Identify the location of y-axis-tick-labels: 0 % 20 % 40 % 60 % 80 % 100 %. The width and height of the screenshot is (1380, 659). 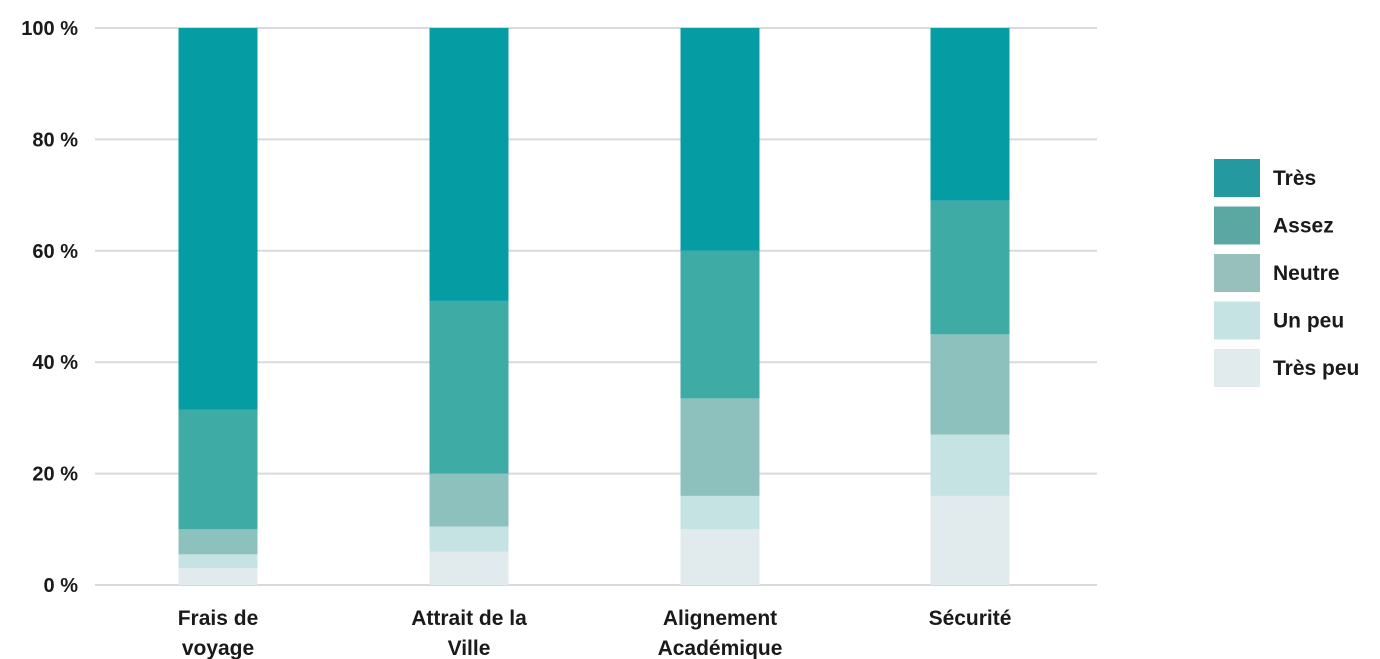
(49, 307).